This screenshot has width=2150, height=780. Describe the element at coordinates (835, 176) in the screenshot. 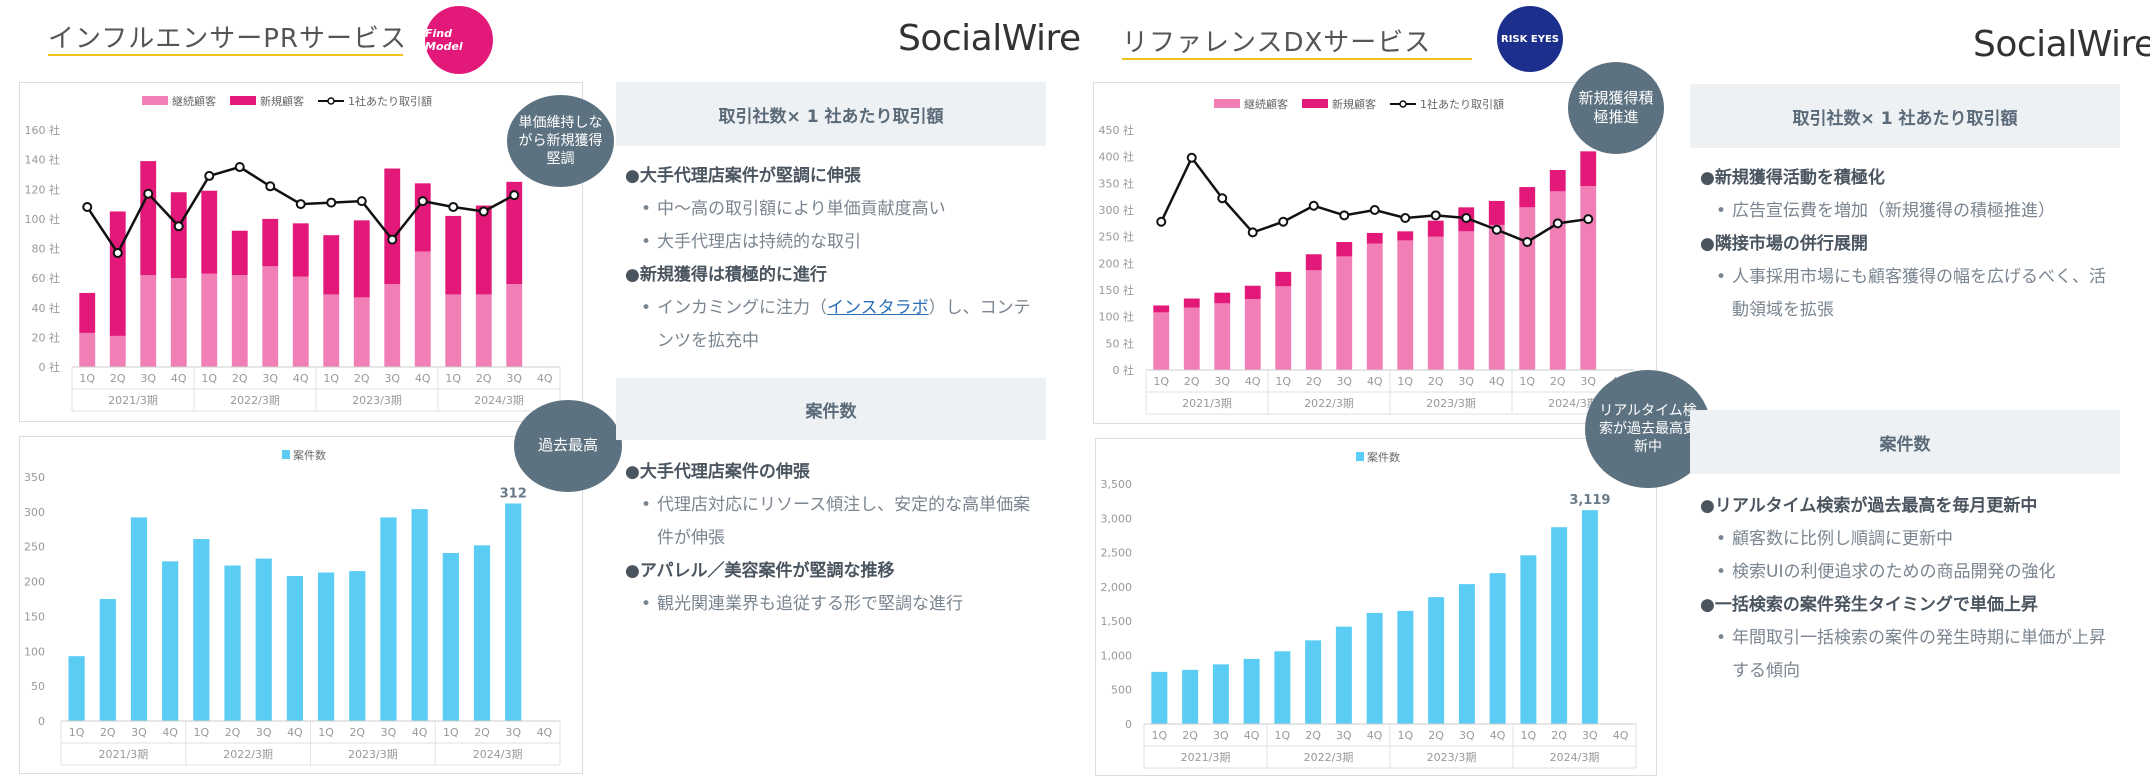

I see `left-p1-heading-1: 大手代理店案件が堅調に伸張` at that location.